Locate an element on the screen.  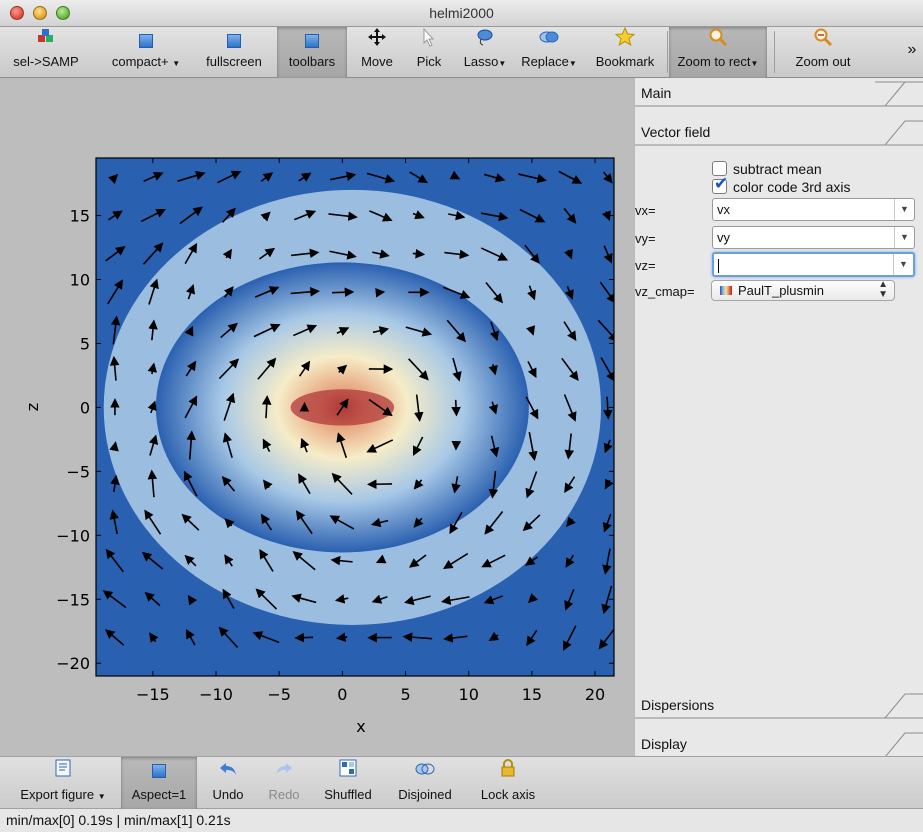
close-window-button is located at coordinates (17, 13).